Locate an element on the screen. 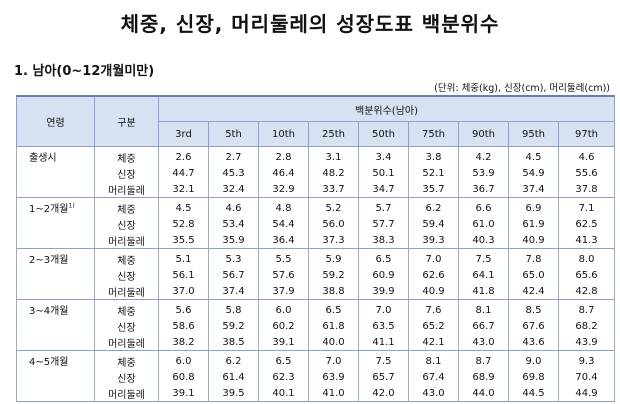 Image resolution: width=620 pixels, height=404 pixels. value-cell: 60.9 is located at coordinates (383, 275).